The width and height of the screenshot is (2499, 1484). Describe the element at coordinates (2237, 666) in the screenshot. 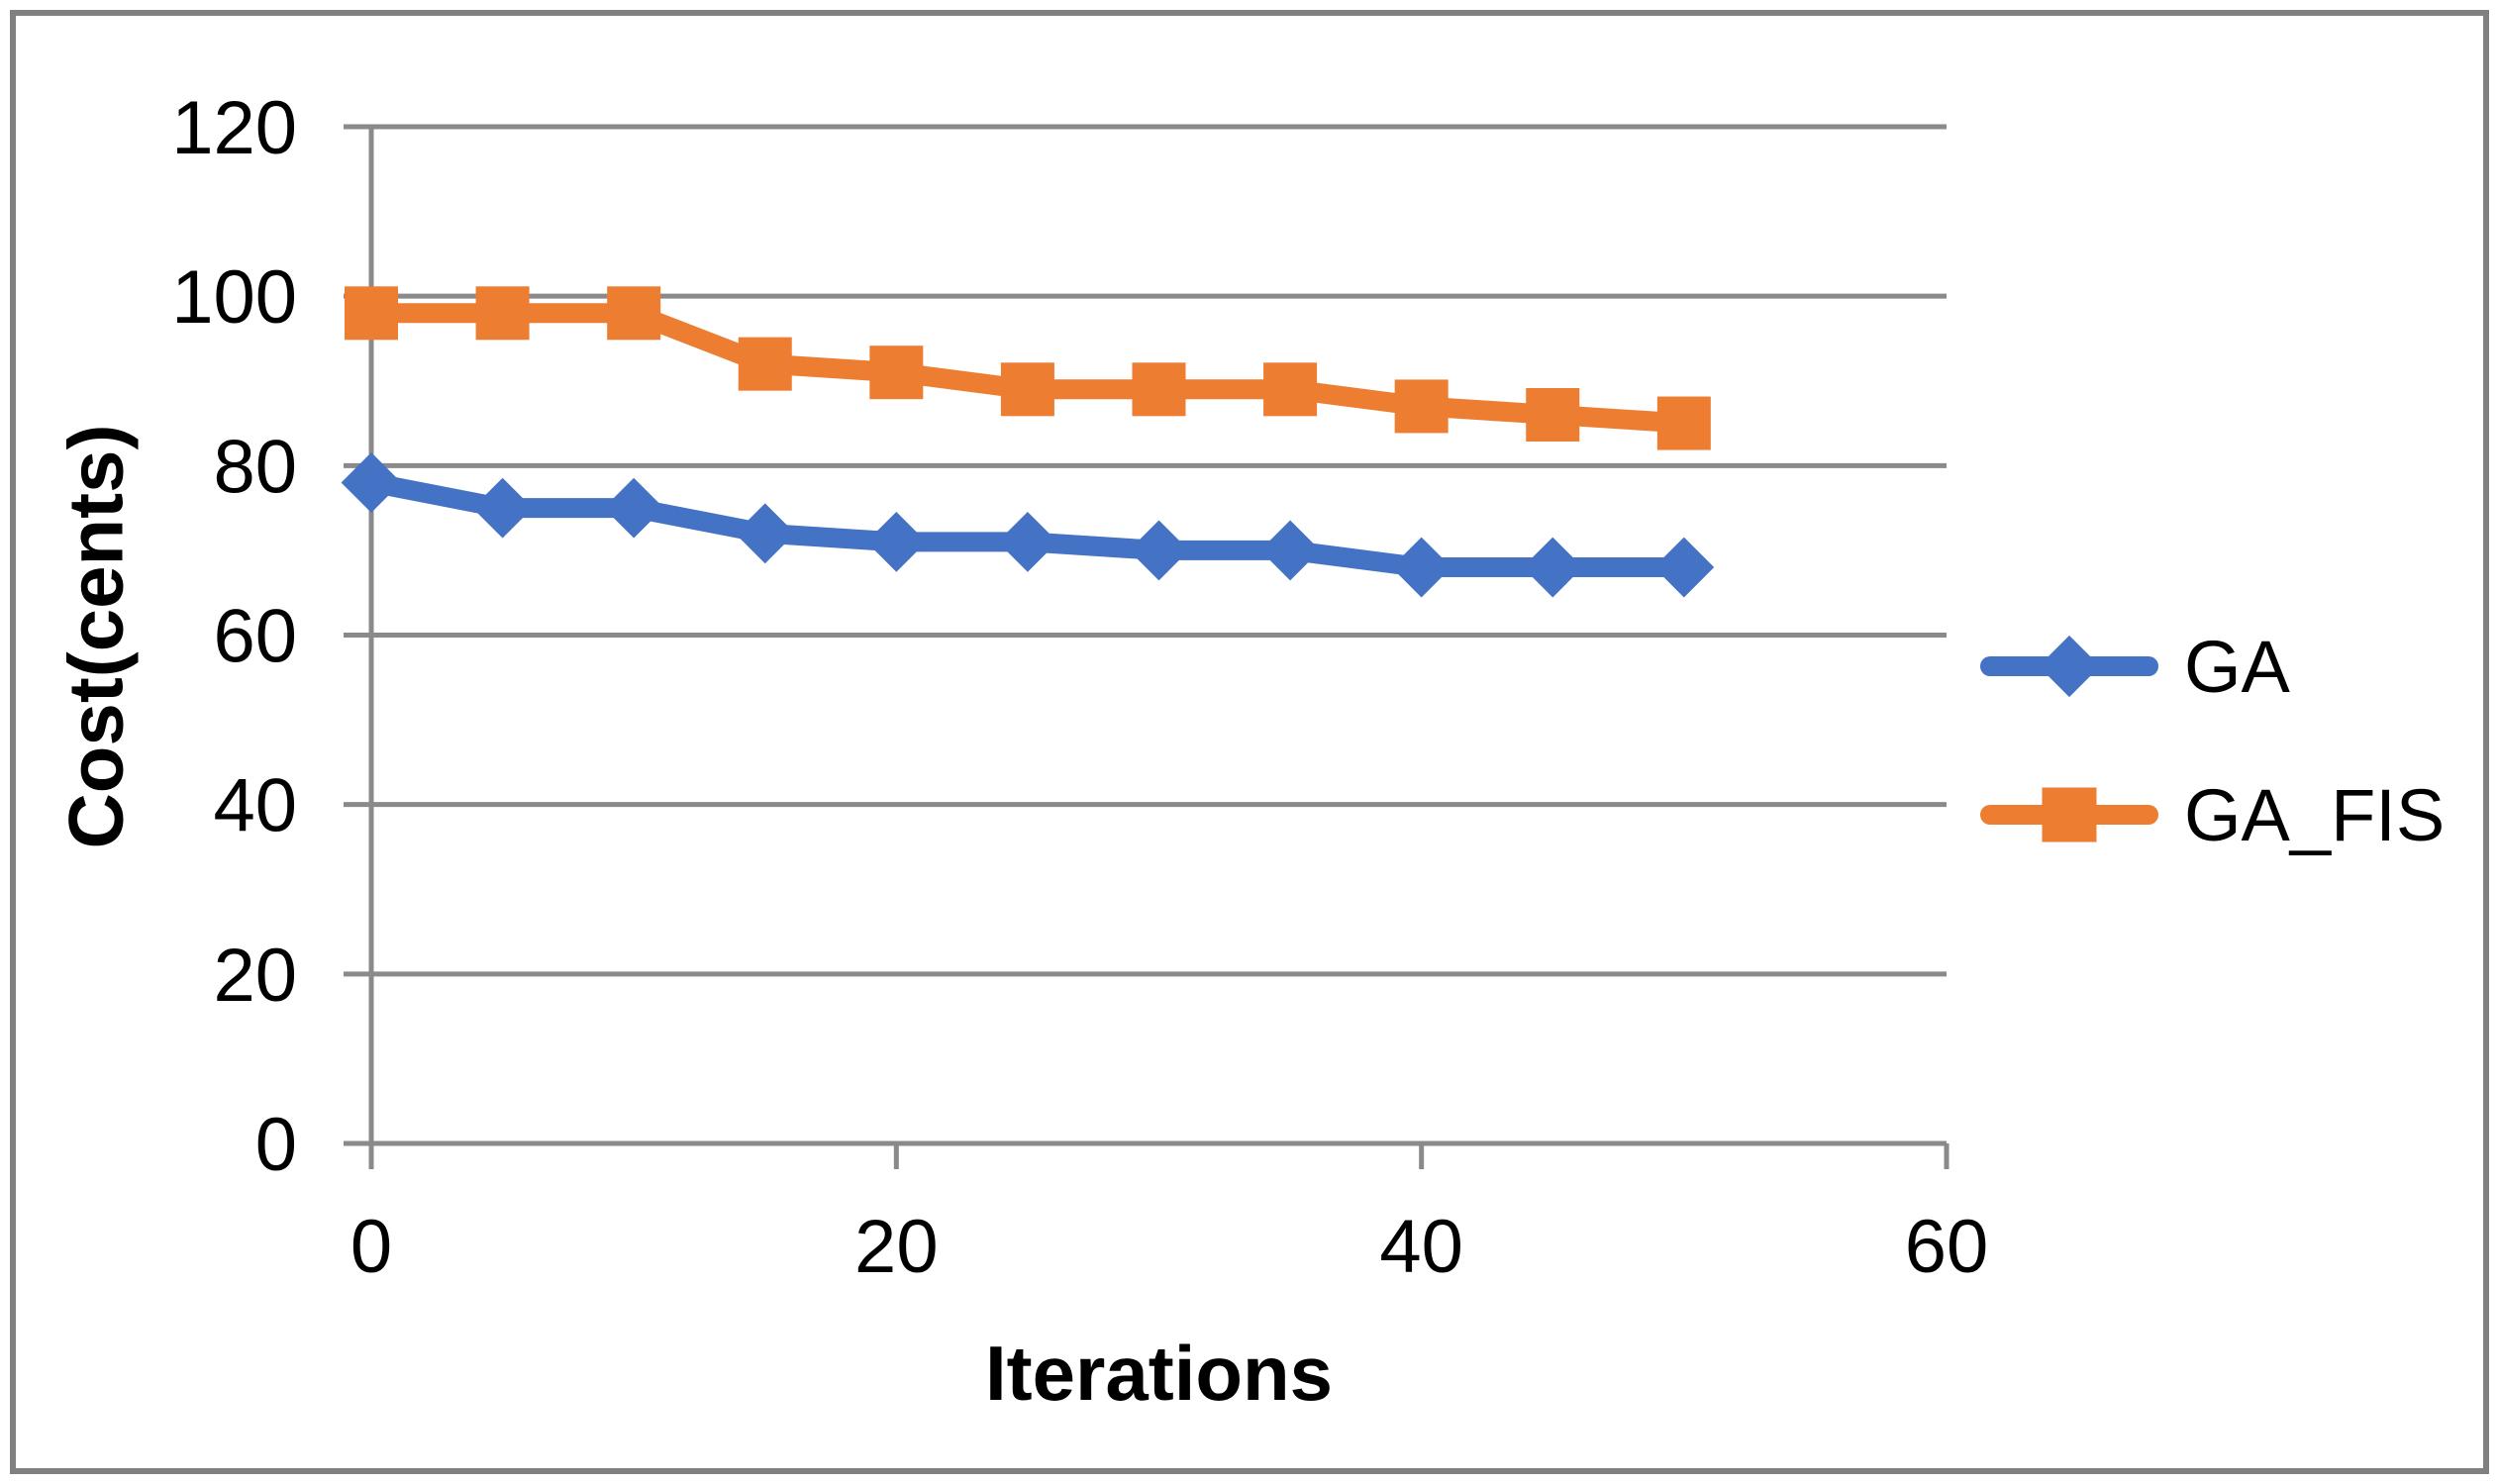

I see `legend-label-ga: GA` at that location.